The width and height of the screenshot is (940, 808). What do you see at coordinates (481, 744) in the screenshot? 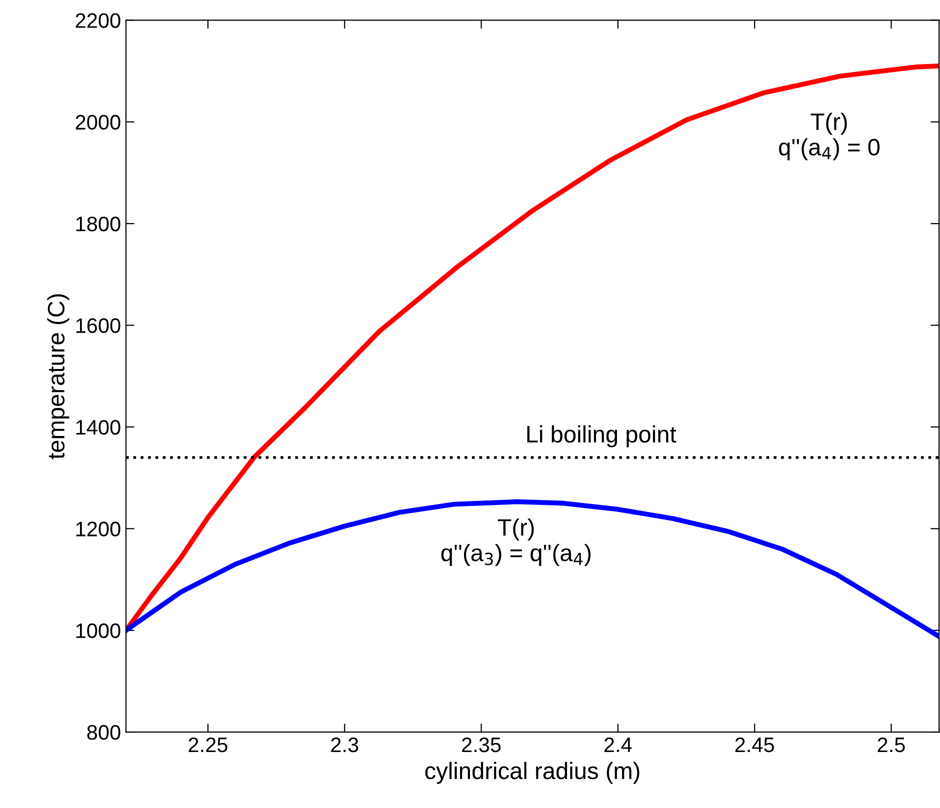
I see `x-tick-label: 2.35` at bounding box center [481, 744].